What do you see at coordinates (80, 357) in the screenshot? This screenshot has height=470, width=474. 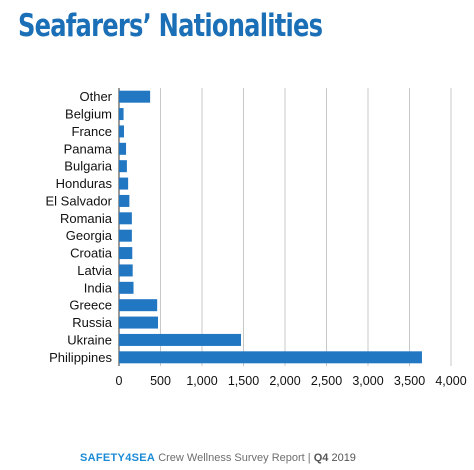 I see `category-label: Philippines` at bounding box center [80, 357].